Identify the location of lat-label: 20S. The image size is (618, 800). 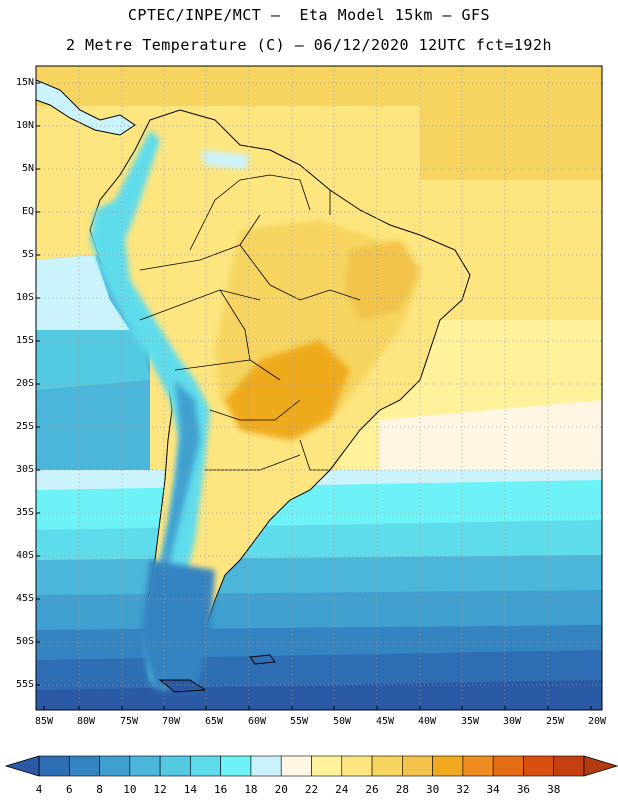
(24, 383).